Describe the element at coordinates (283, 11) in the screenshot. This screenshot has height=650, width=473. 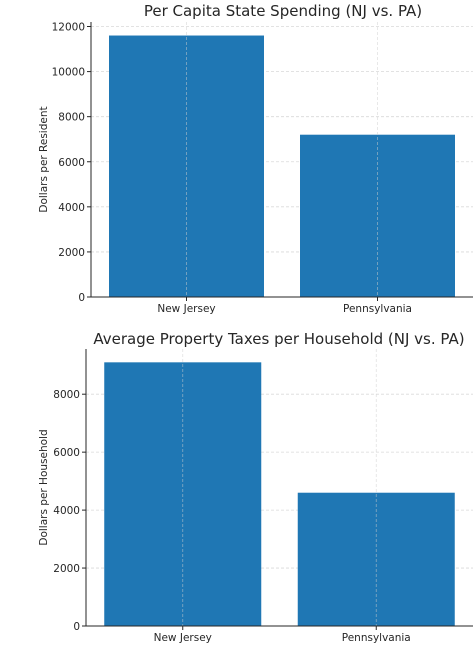
I see `chart-title: Per Capita State Spending (NJ vs. PA)` at that location.